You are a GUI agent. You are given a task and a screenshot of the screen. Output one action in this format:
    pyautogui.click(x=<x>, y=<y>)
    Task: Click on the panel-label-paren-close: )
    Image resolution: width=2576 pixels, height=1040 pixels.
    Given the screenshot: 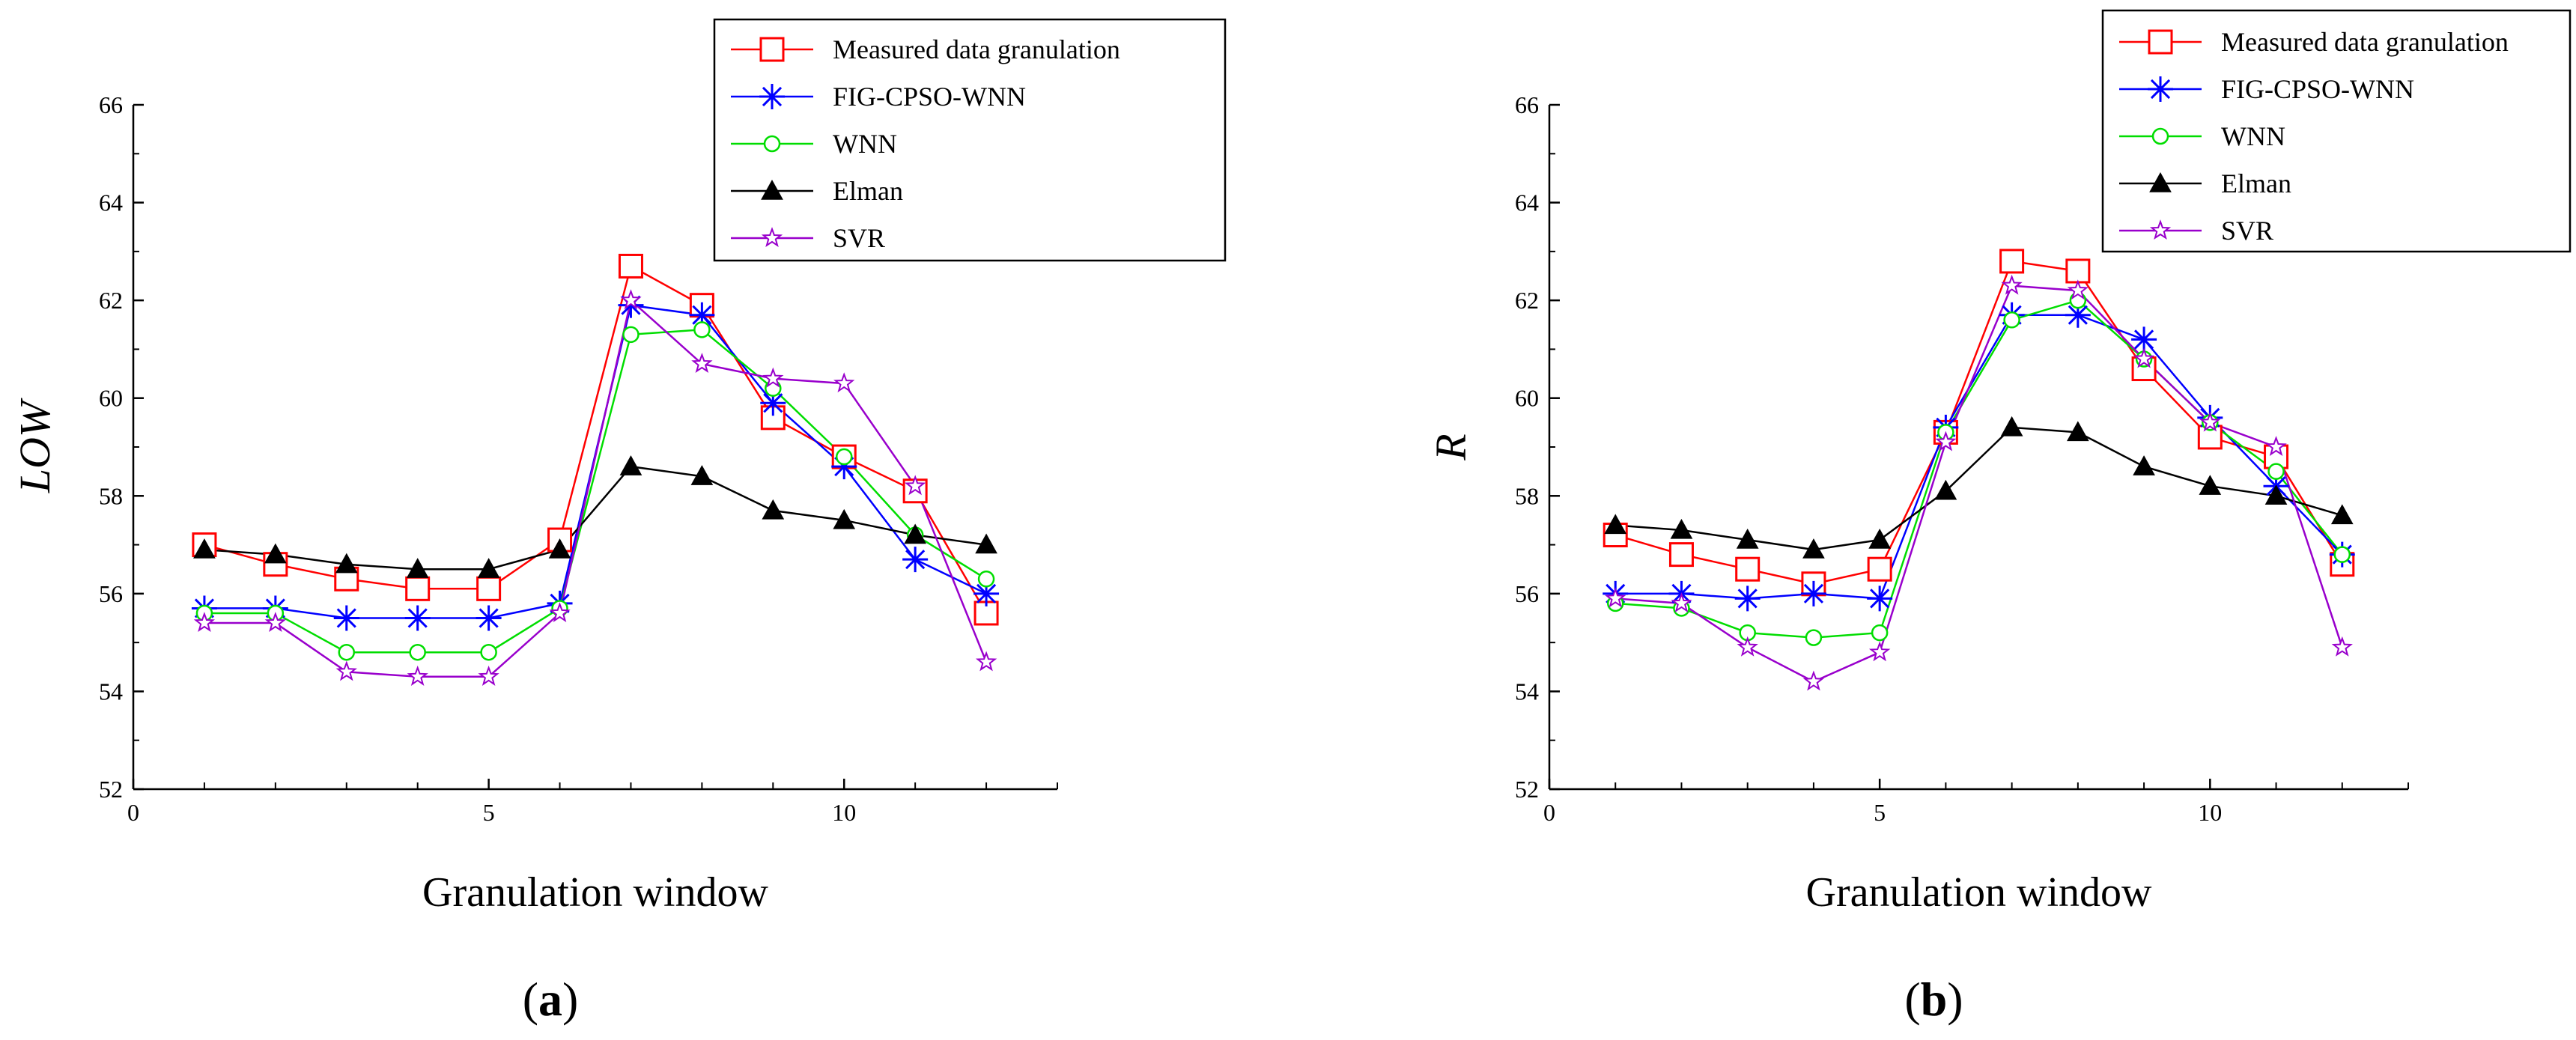 What is the action you would take?
    pyautogui.click(x=570, y=999)
    